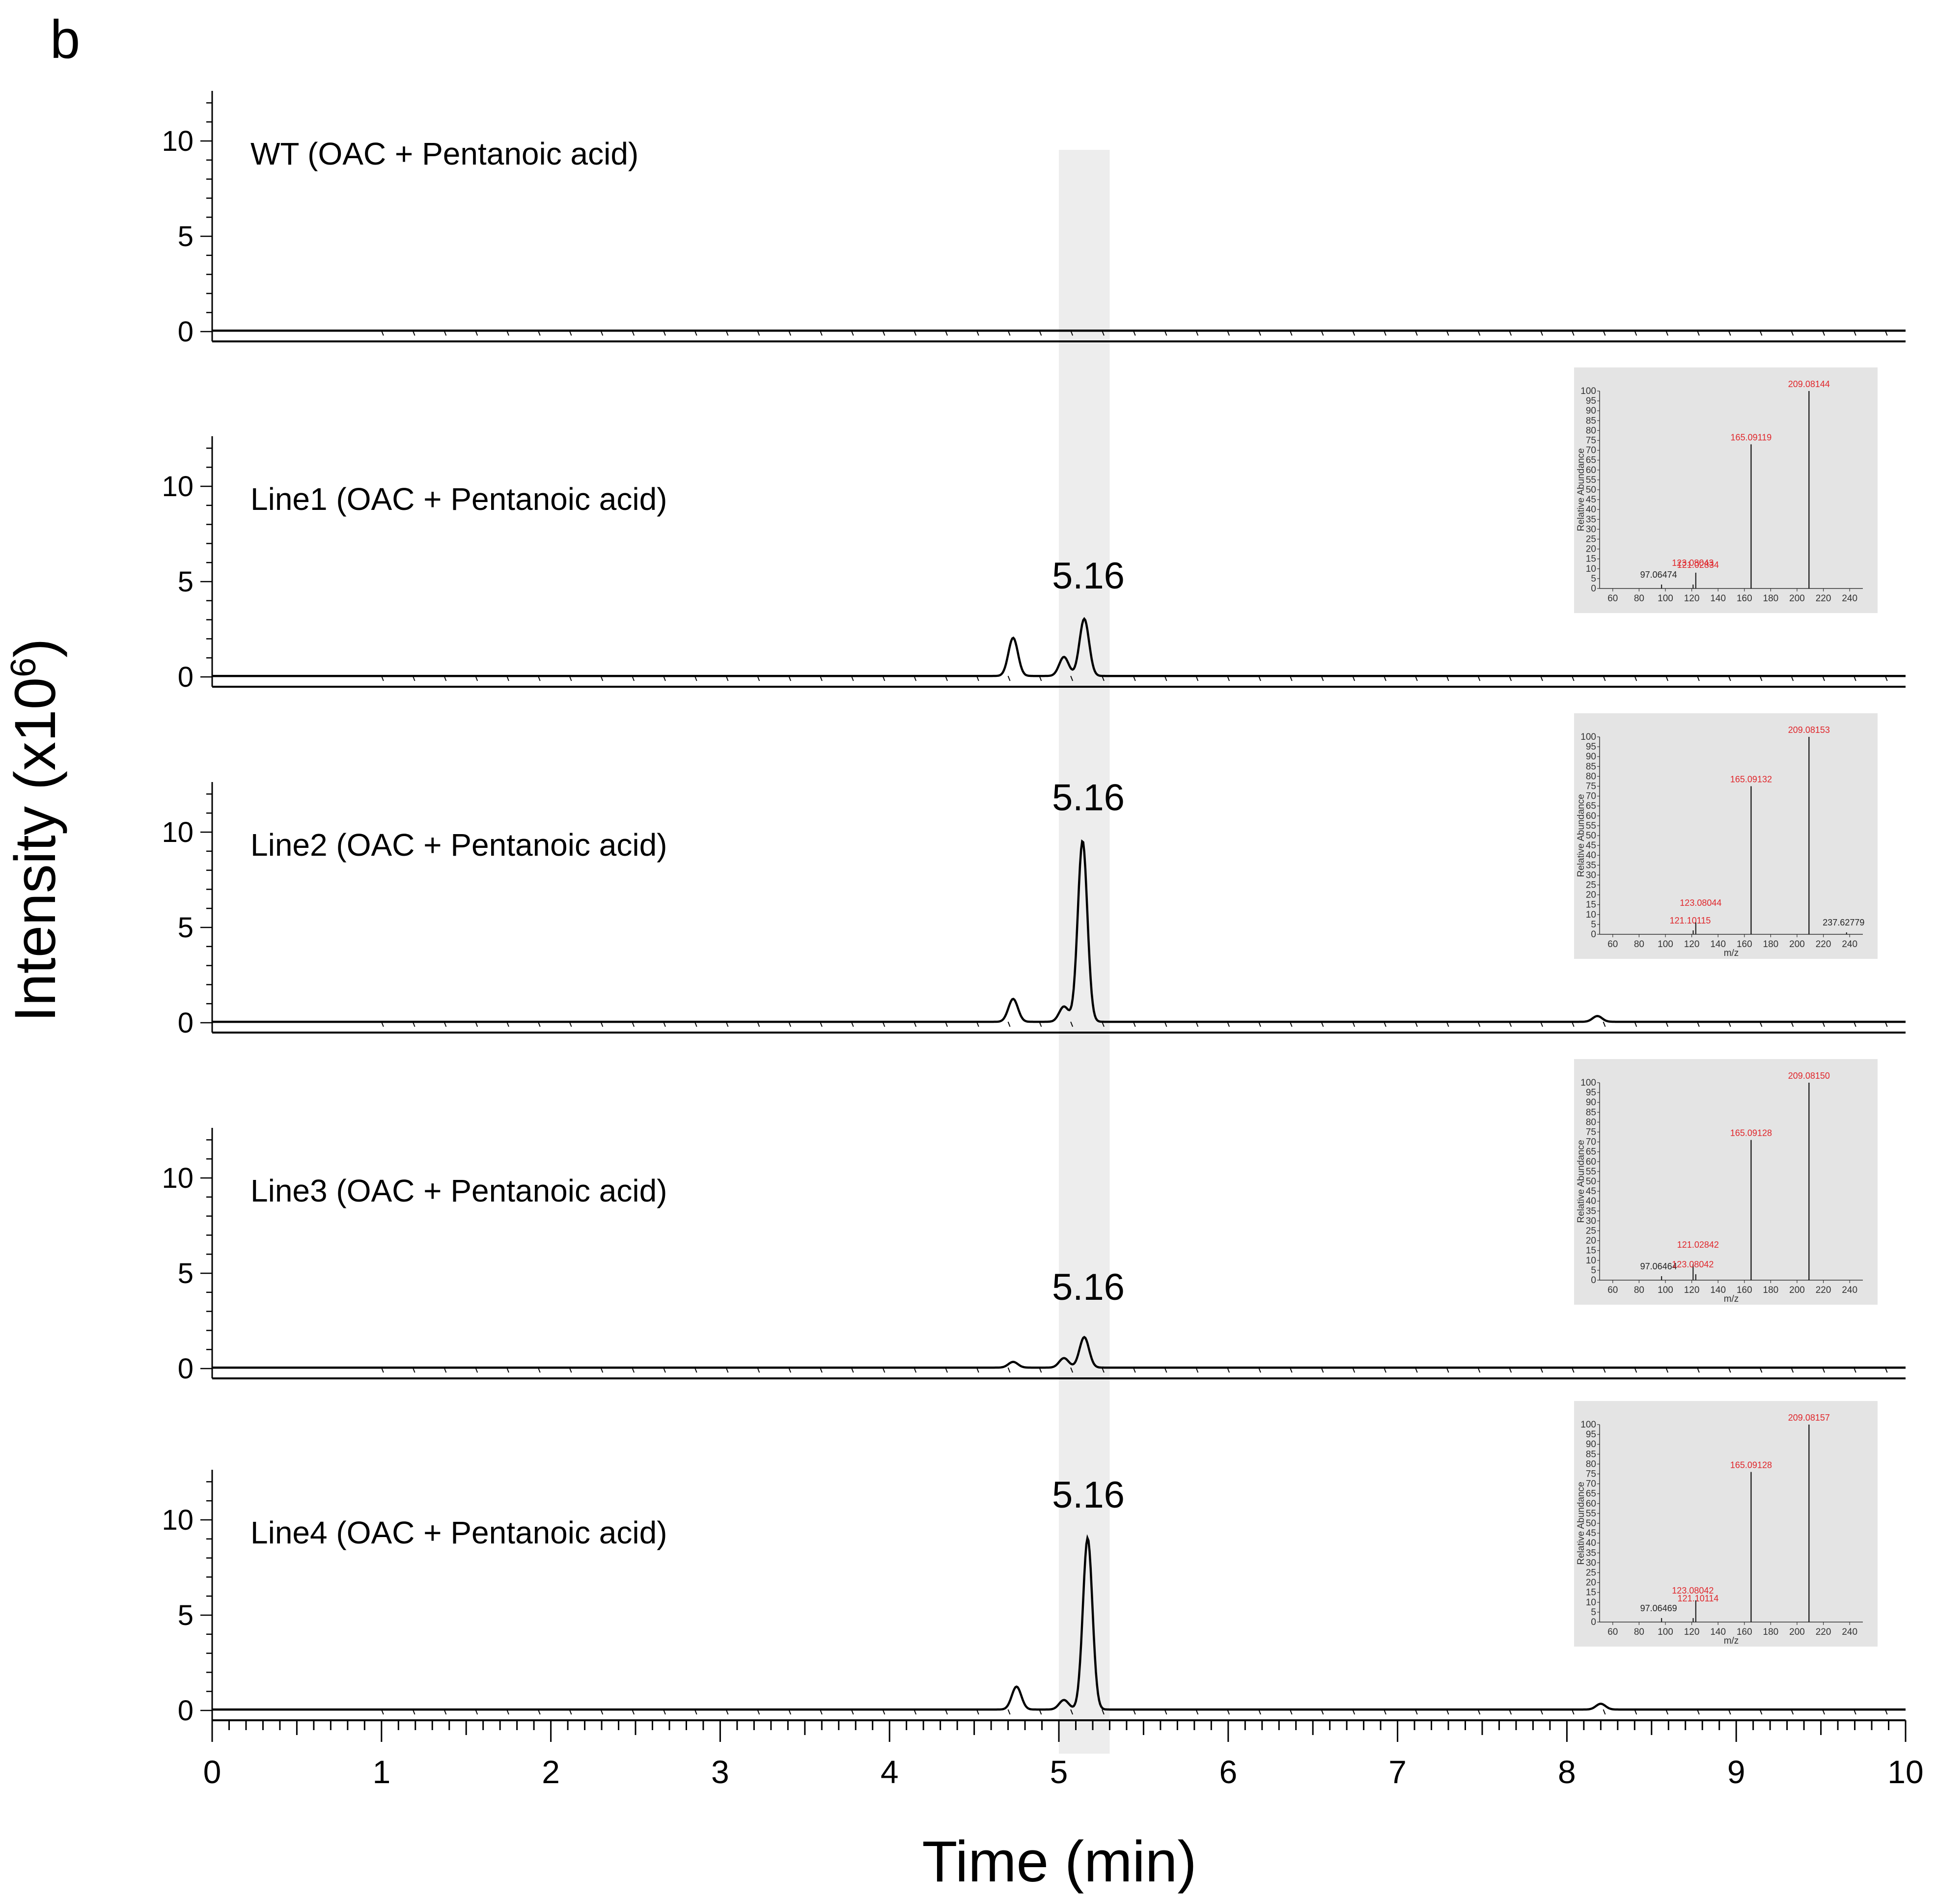  What do you see at coordinates (1736, 1772) in the screenshot?
I see `x-tick-label: 9` at bounding box center [1736, 1772].